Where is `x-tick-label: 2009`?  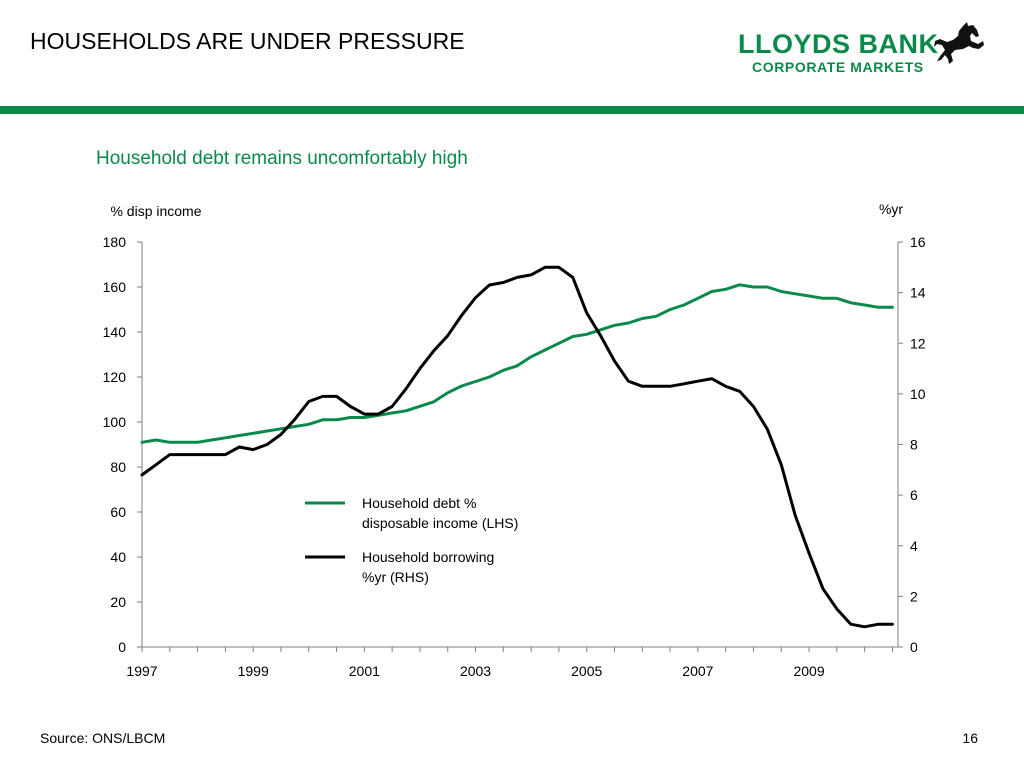 x-tick-label: 2009 is located at coordinates (808, 671).